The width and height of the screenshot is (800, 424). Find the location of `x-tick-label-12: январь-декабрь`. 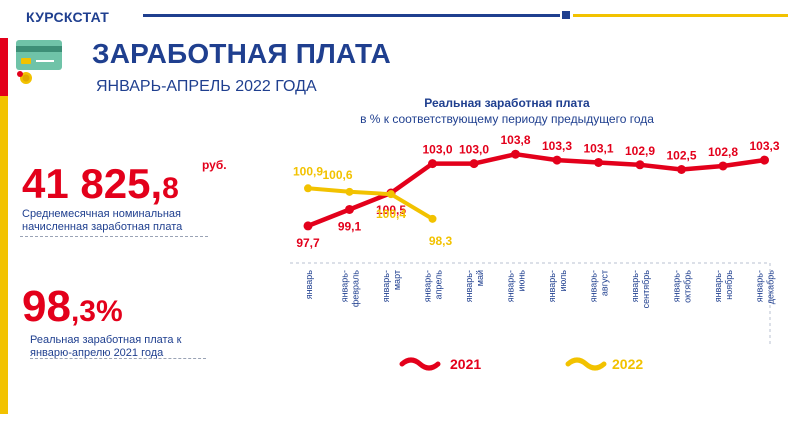

x-tick-label-12: январь-декабрь is located at coordinates (765, 287).